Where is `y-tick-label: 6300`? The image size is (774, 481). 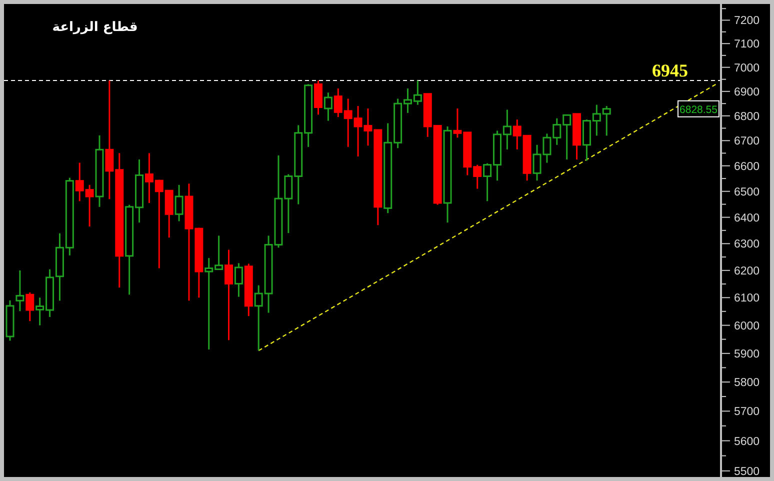
y-tick-label: 6300 is located at coordinates (747, 244).